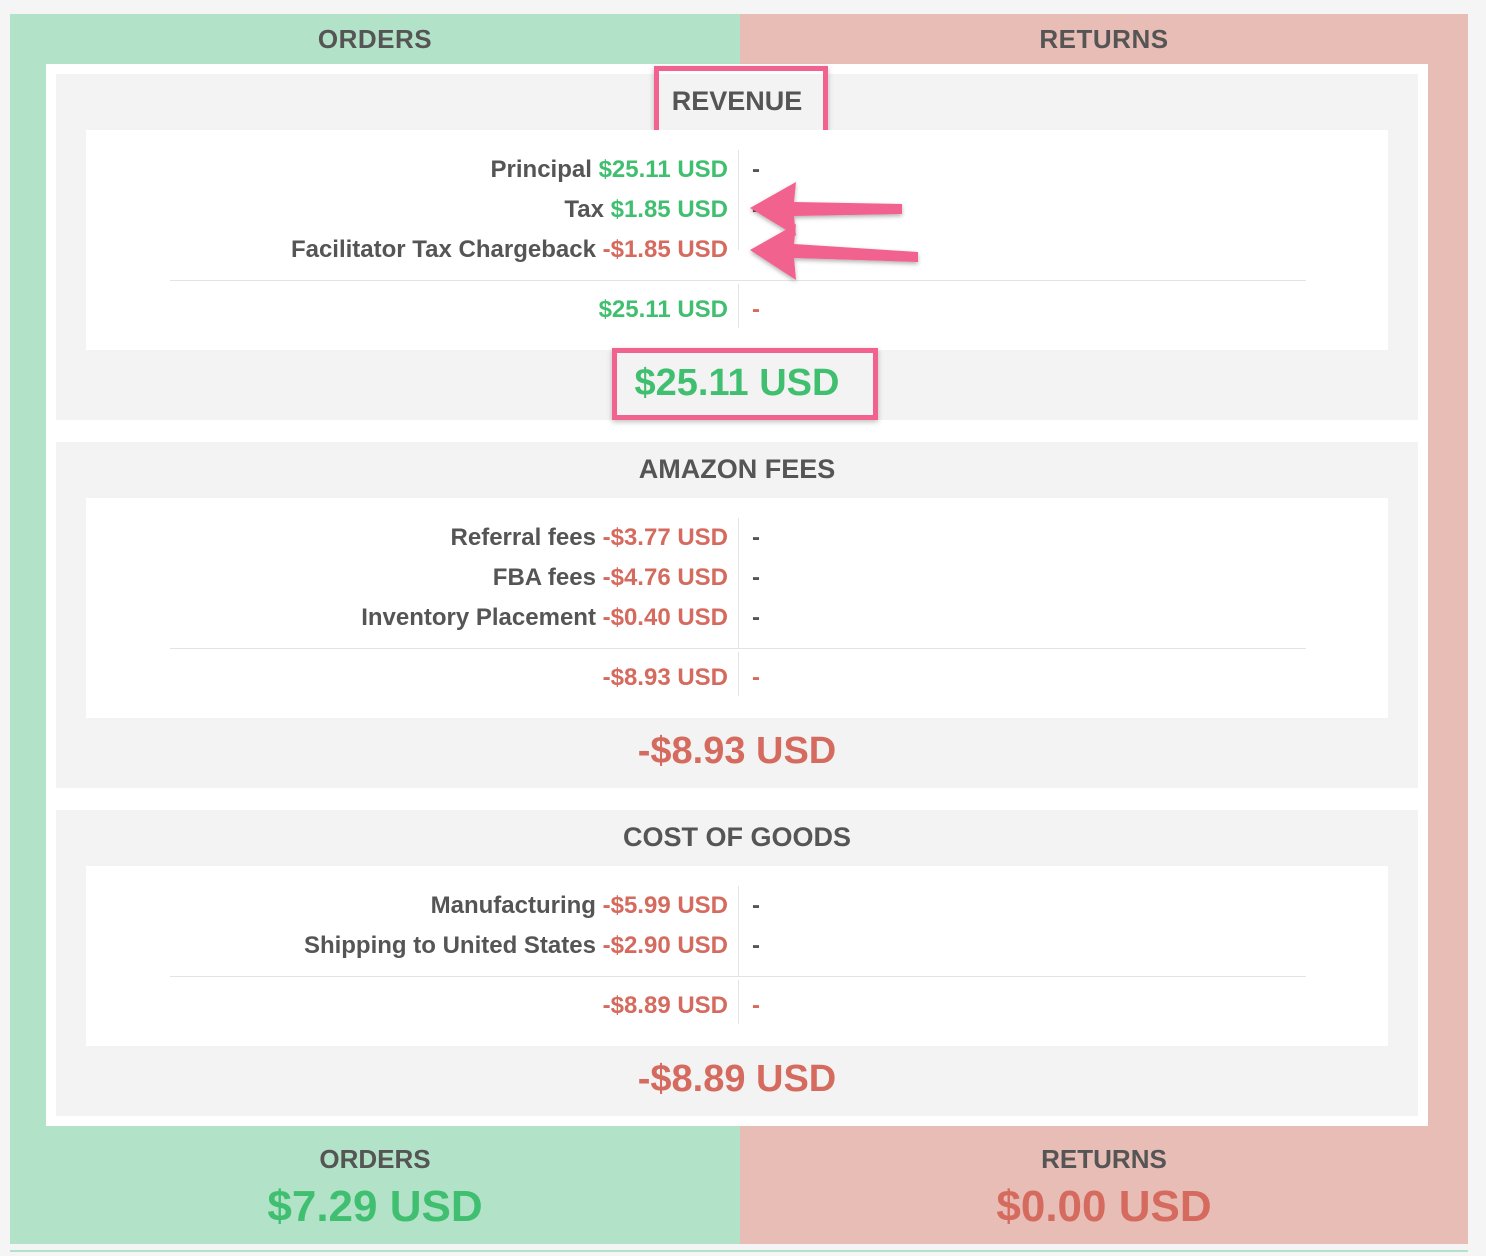  What do you see at coordinates (669, 209) in the screenshot?
I see `row-value: $1.85 USD` at bounding box center [669, 209].